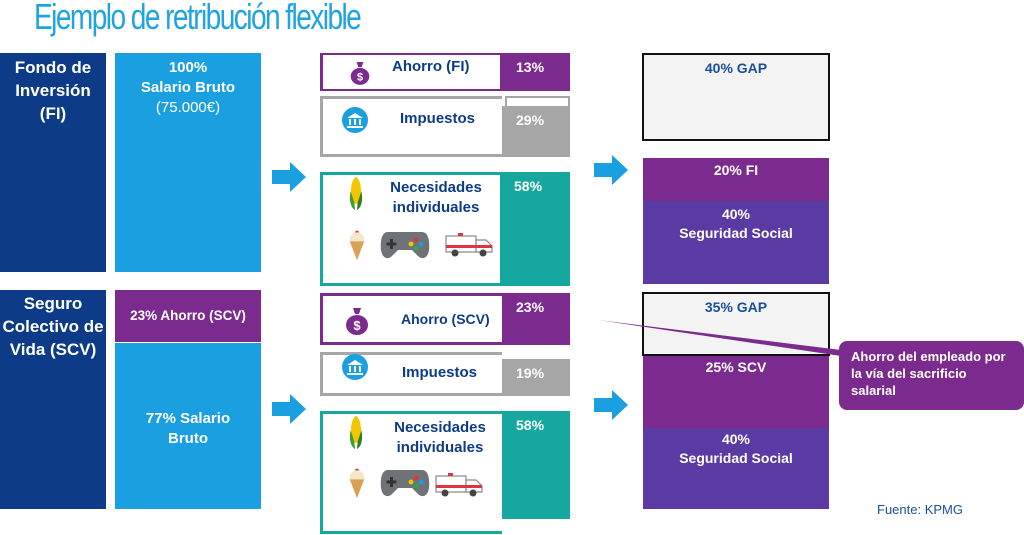 Image resolution: width=1024 pixels, height=535 pixels. What do you see at coordinates (445, 319) in the screenshot?
I see `scv-ahorro-label: Ahorro (SCV)` at bounding box center [445, 319].